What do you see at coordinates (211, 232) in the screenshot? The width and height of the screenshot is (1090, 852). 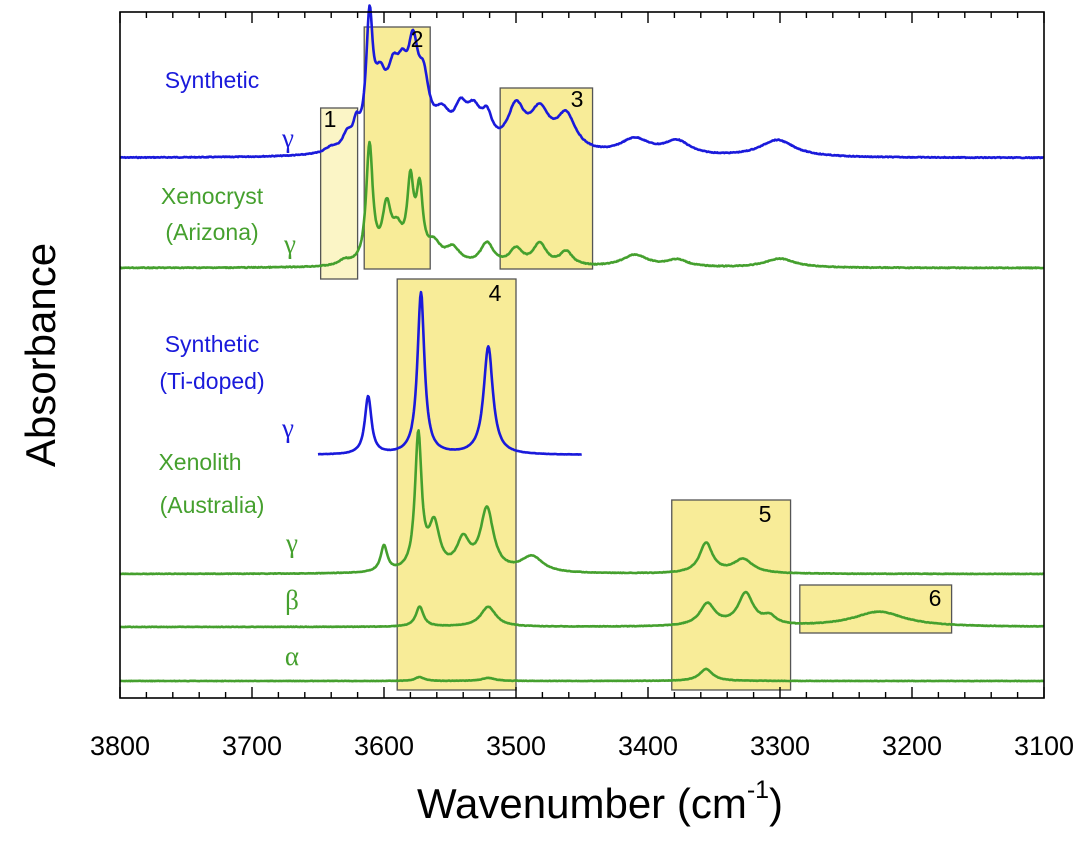 I see `series-label: (Arizona)` at bounding box center [211, 232].